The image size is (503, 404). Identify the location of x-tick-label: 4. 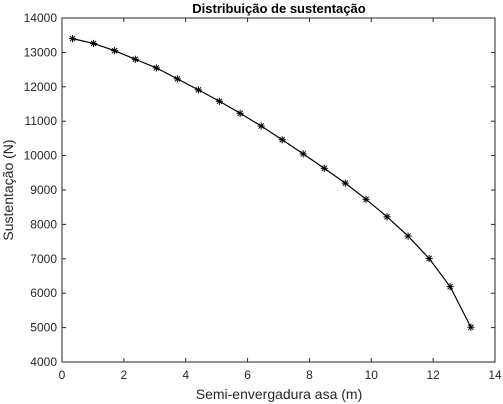
(185, 375).